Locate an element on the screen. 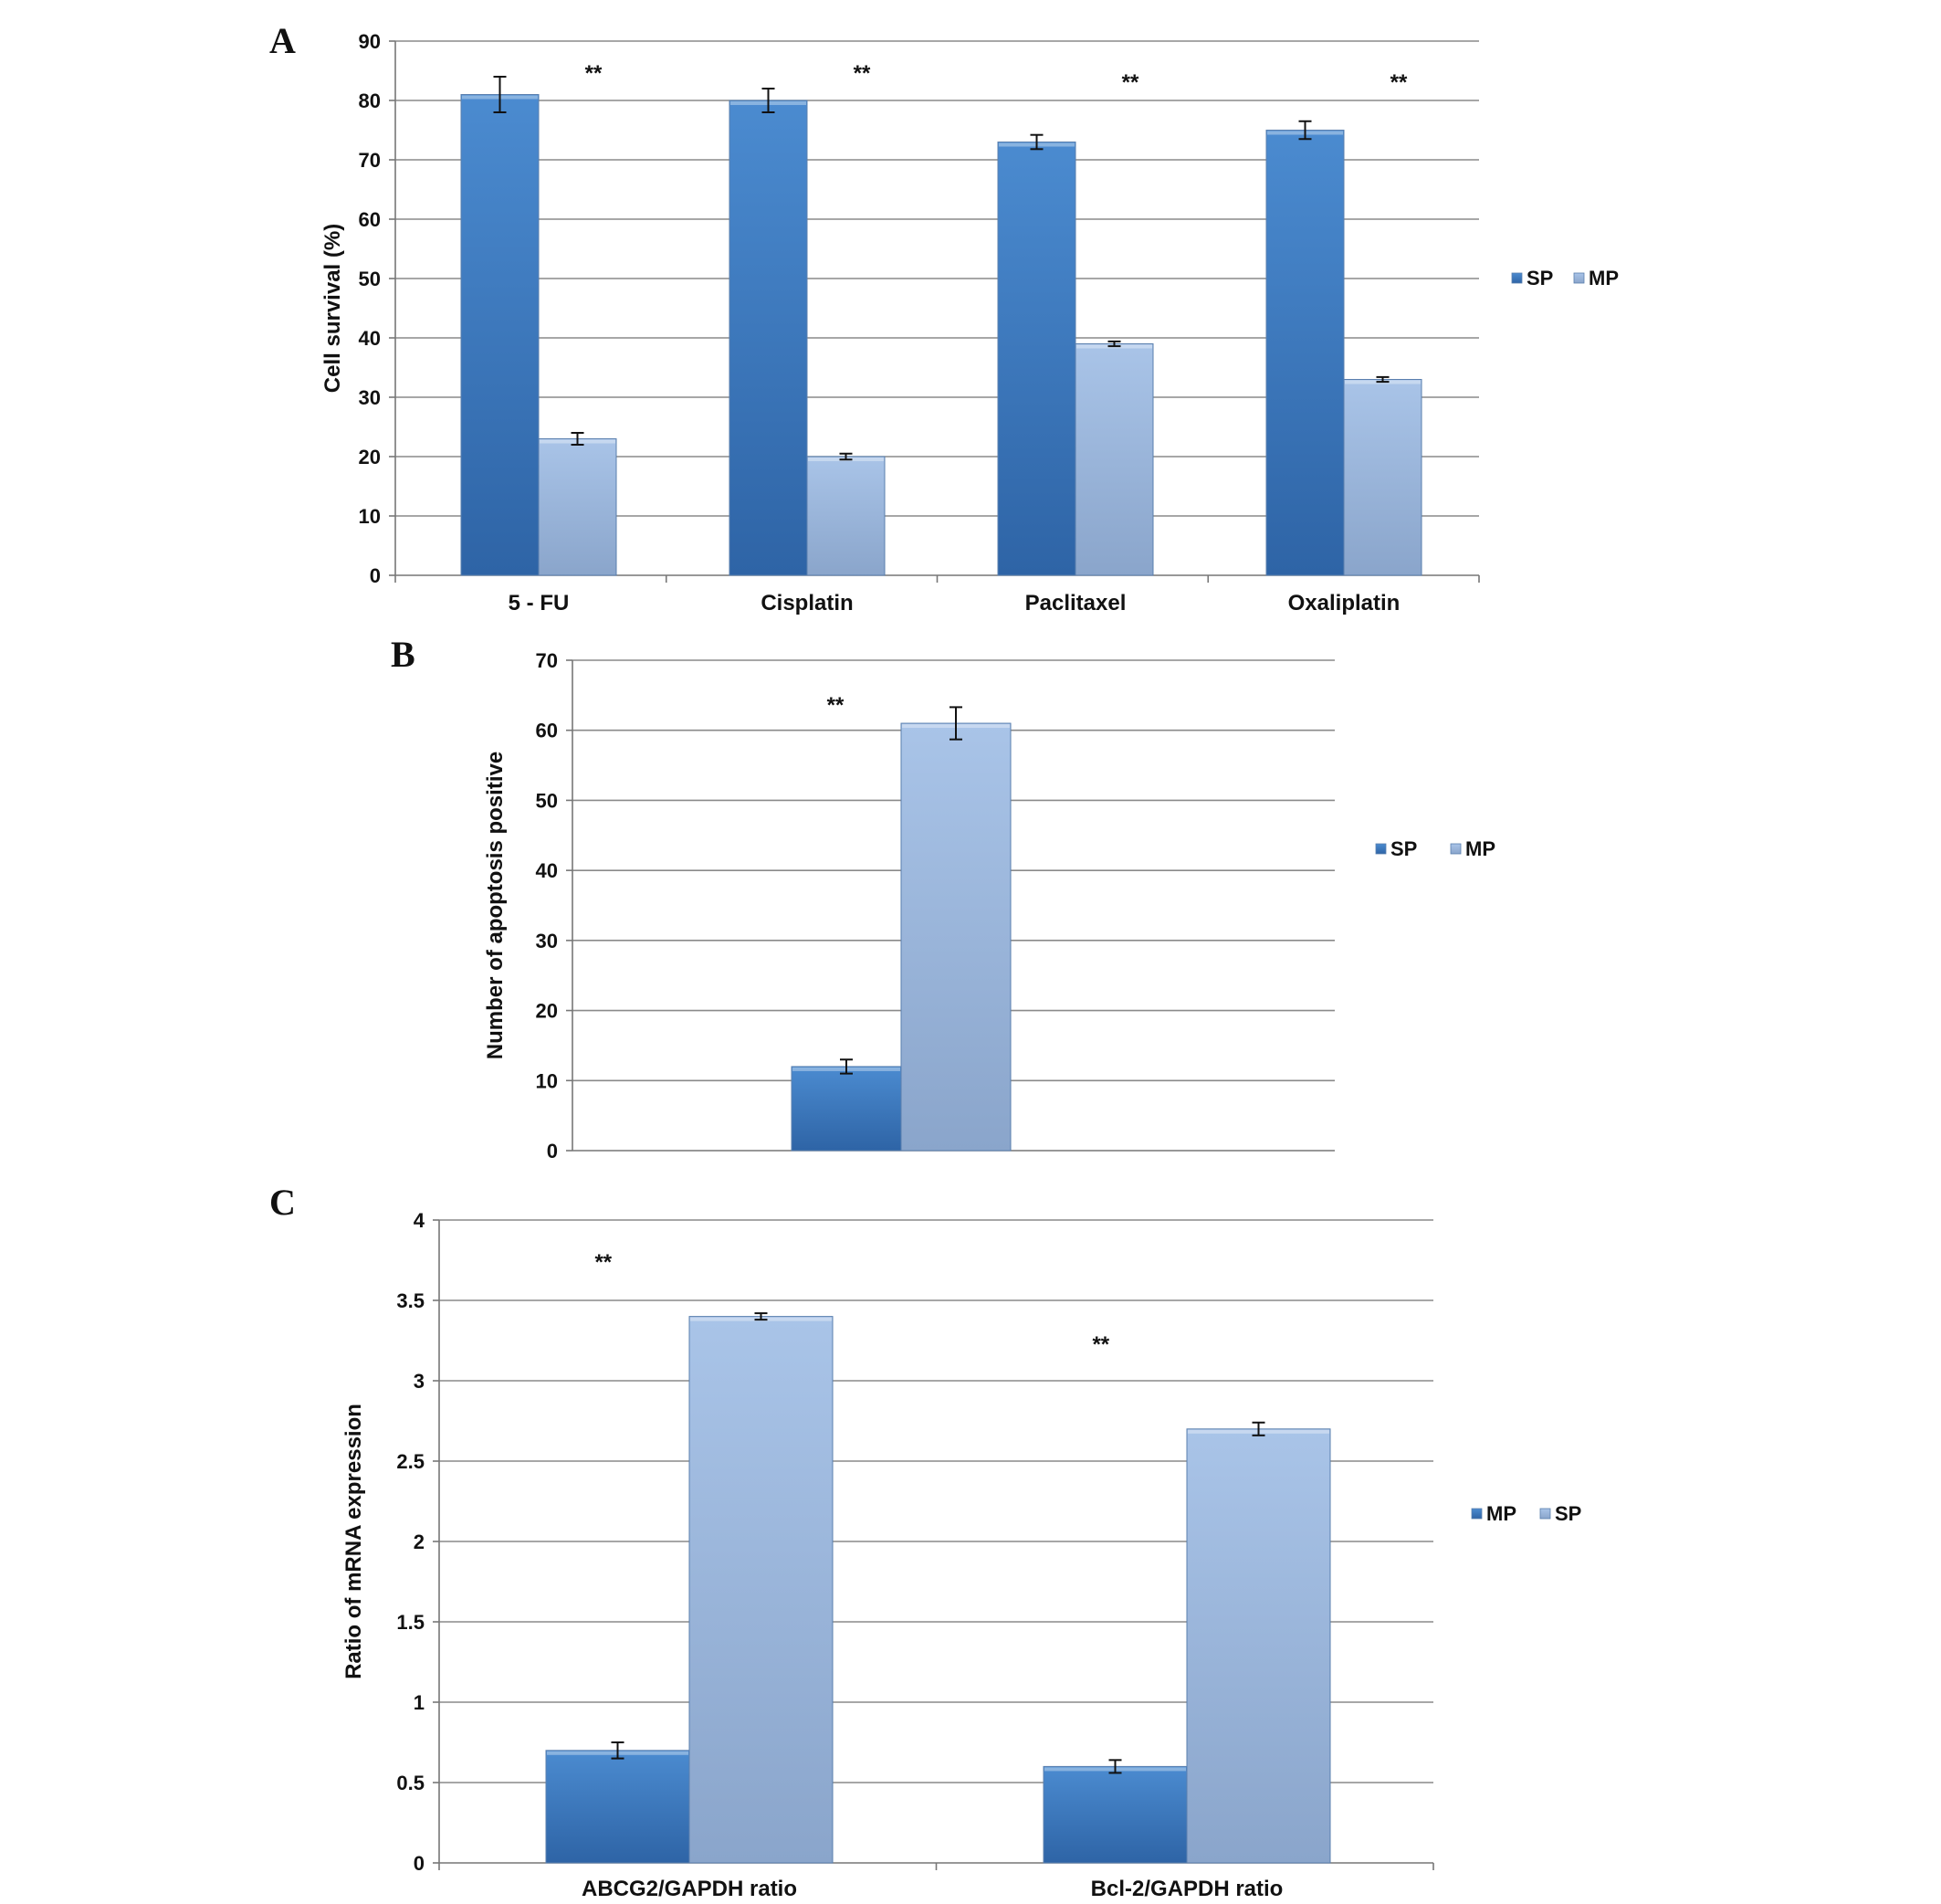  y-tick-label: 3 is located at coordinates (419, 1382).